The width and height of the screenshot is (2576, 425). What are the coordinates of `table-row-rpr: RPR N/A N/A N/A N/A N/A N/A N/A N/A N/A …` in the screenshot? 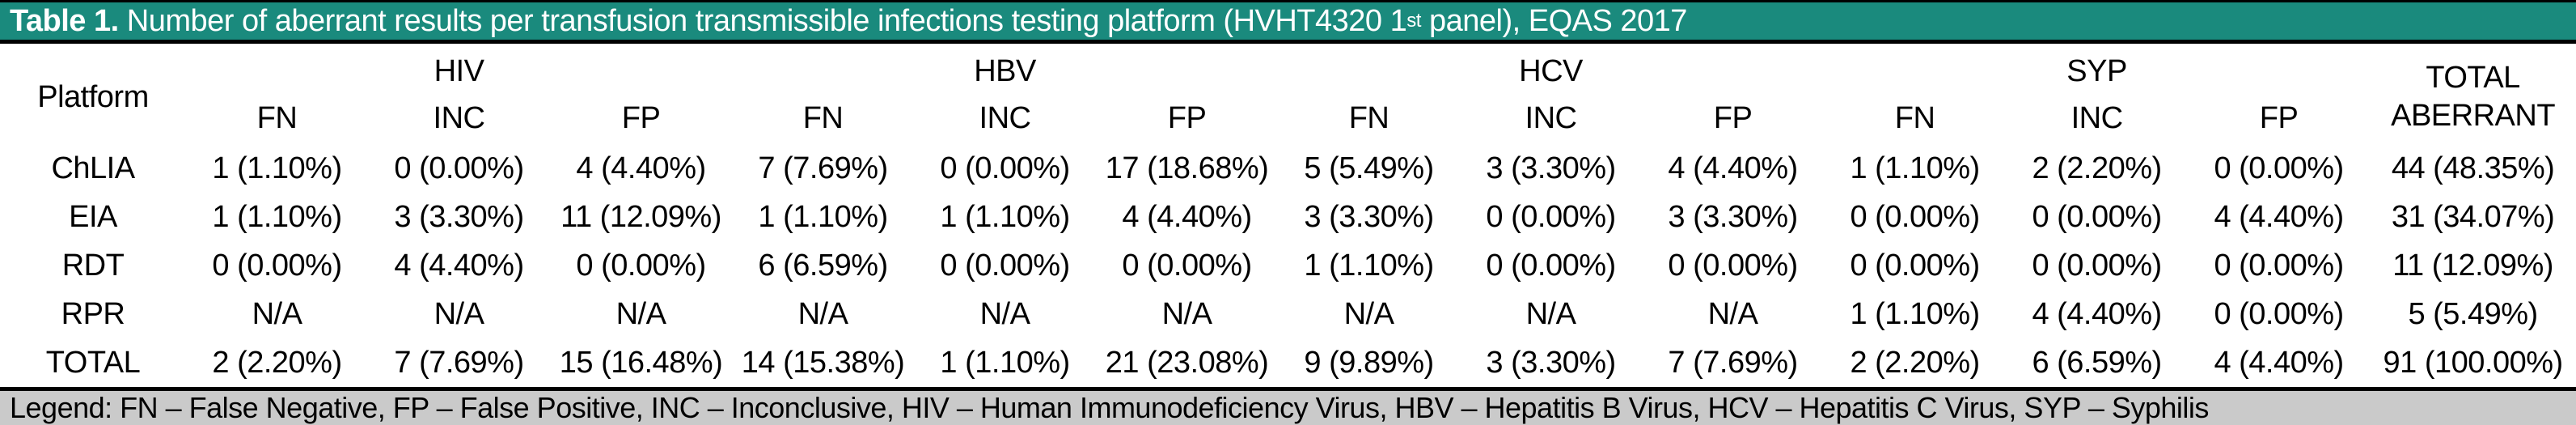 It's located at (1288, 314).